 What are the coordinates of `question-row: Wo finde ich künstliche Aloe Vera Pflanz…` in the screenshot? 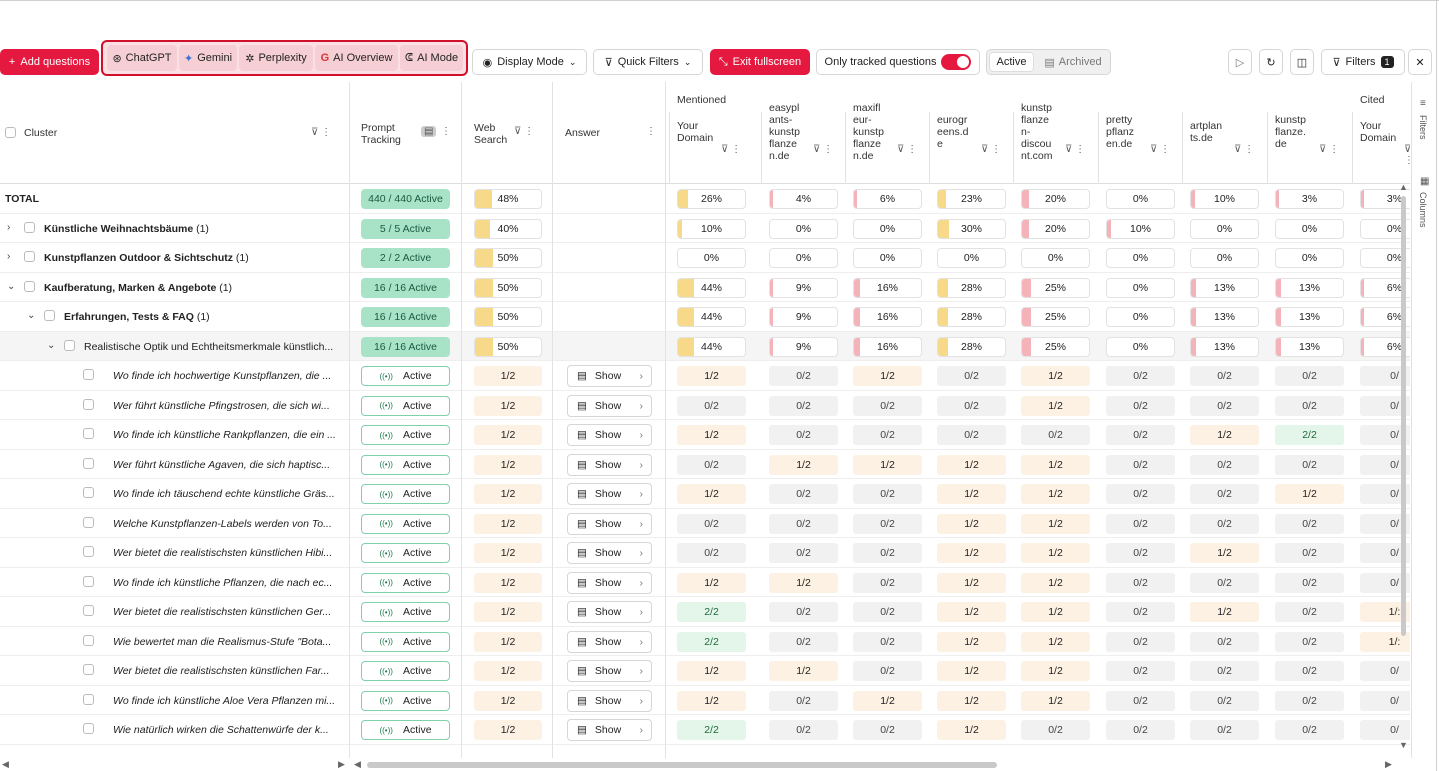 It's located at (705, 700).